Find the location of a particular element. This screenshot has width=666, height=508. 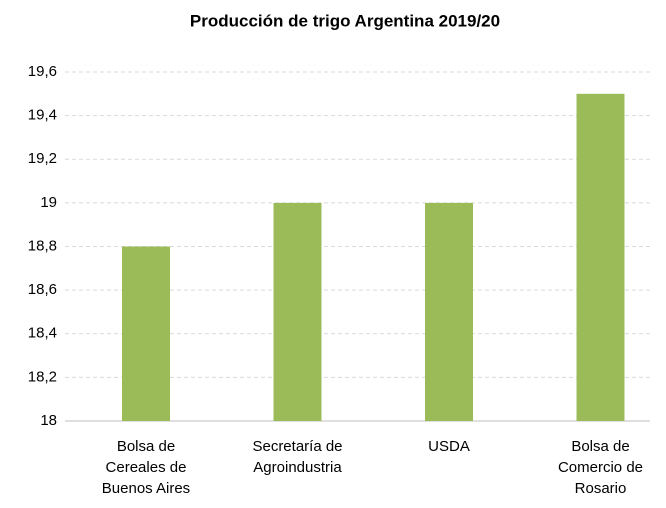

y-tick-label: 18 is located at coordinates (48, 420).